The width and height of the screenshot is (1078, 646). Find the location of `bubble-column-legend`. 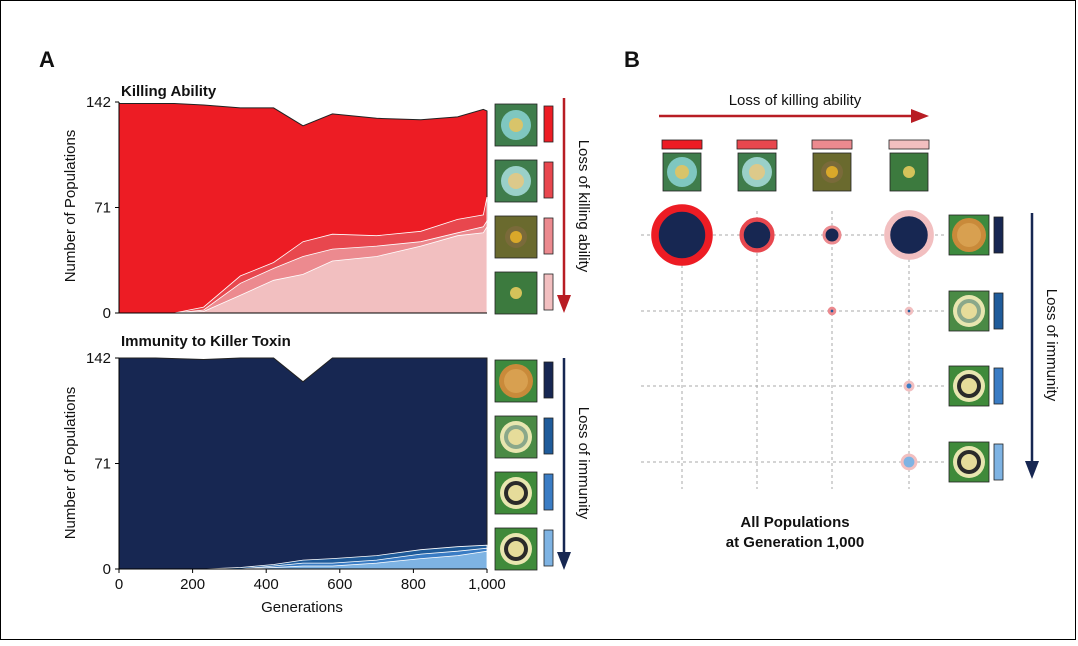

bubble-column-legend is located at coordinates (795, 165).